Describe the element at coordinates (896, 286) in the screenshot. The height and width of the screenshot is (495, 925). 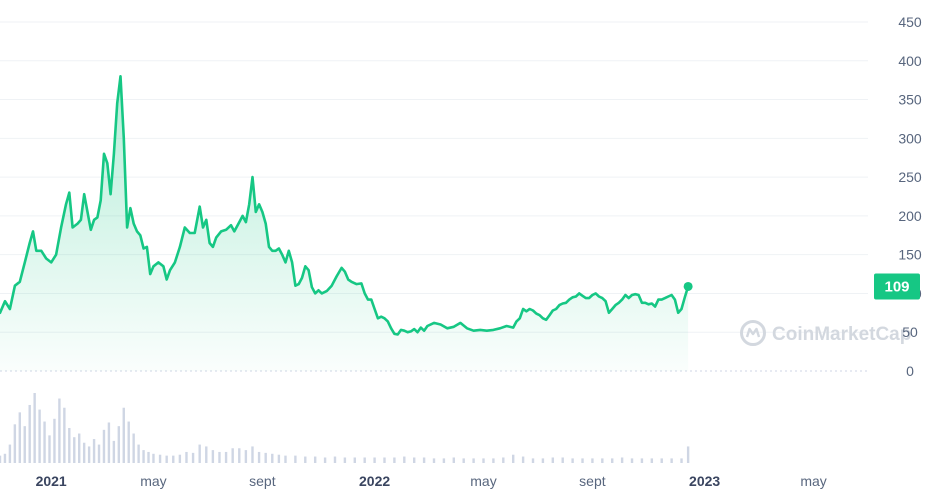
I see `last-value-label: 109` at that location.